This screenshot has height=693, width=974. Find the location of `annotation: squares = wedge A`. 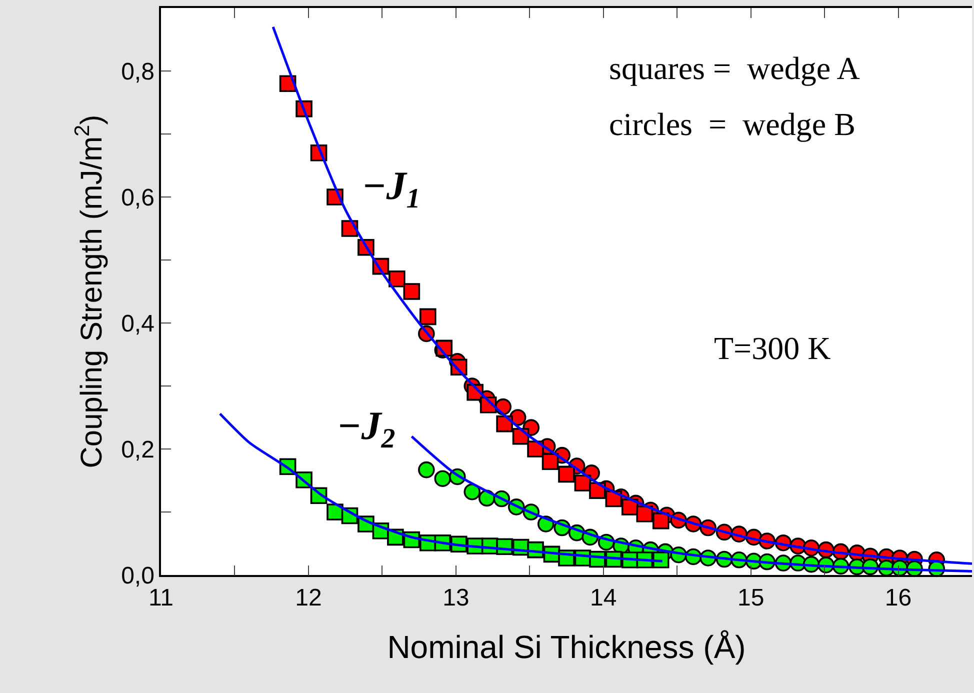

annotation: squares = wedge A is located at coordinates (734, 68).